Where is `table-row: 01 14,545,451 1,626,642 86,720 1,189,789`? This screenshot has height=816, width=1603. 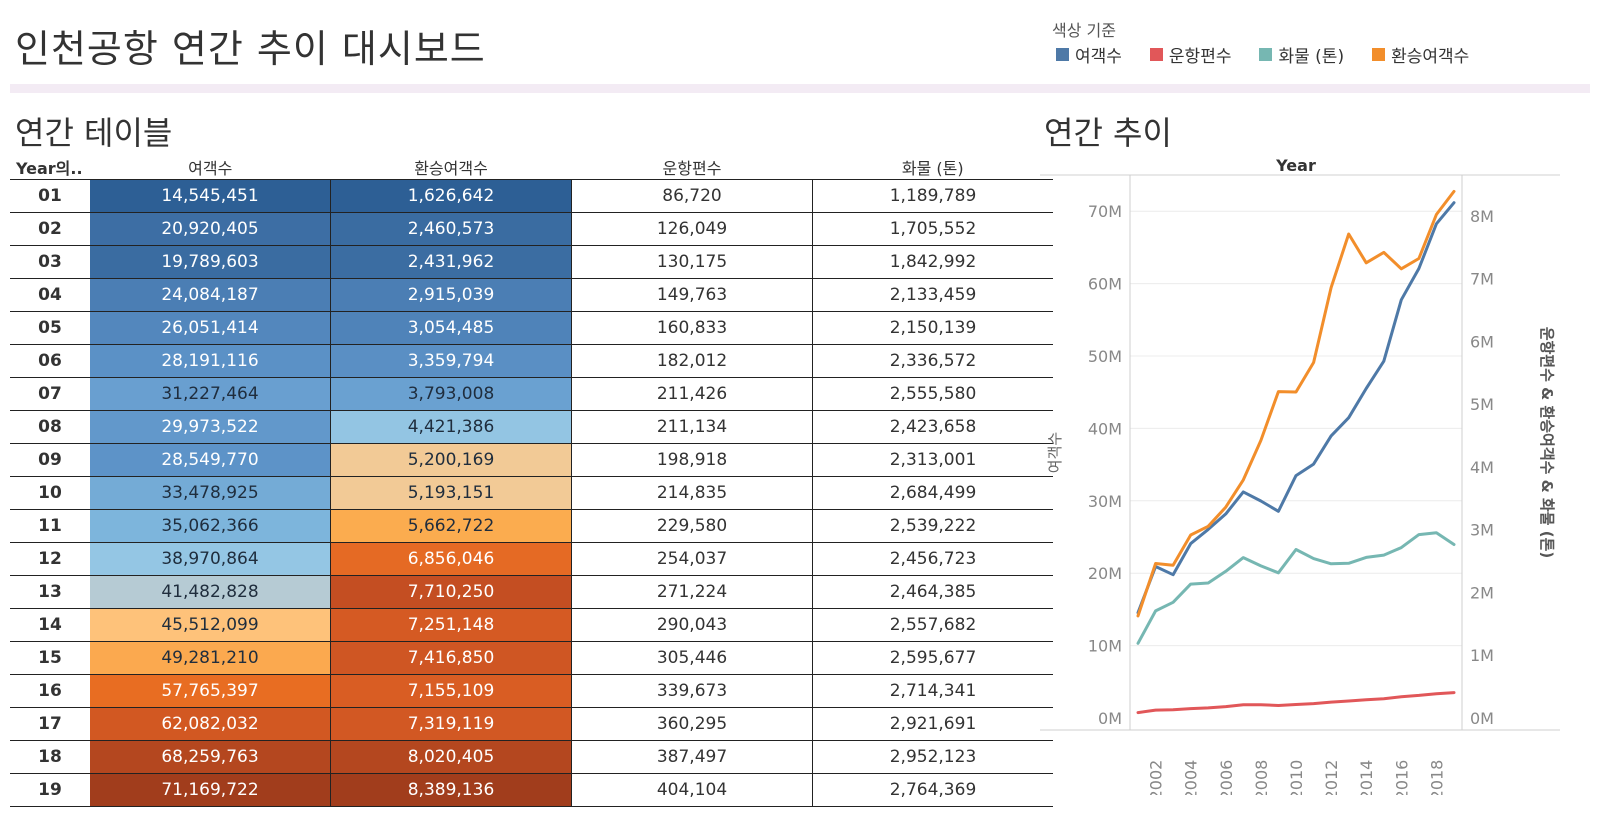 table-row: 01 14,545,451 1,626,642 86,720 1,189,789 is located at coordinates (531, 196).